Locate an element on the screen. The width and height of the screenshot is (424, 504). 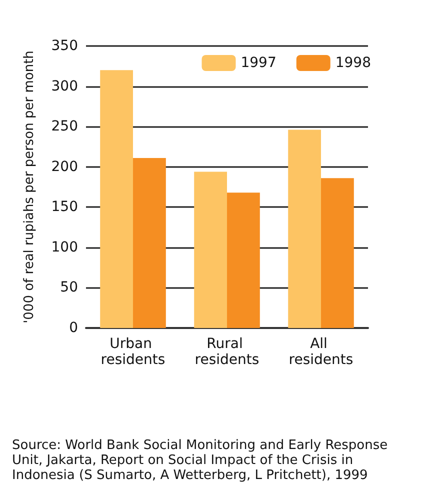
y-tick-label: 350 is located at coordinates (64, 46).